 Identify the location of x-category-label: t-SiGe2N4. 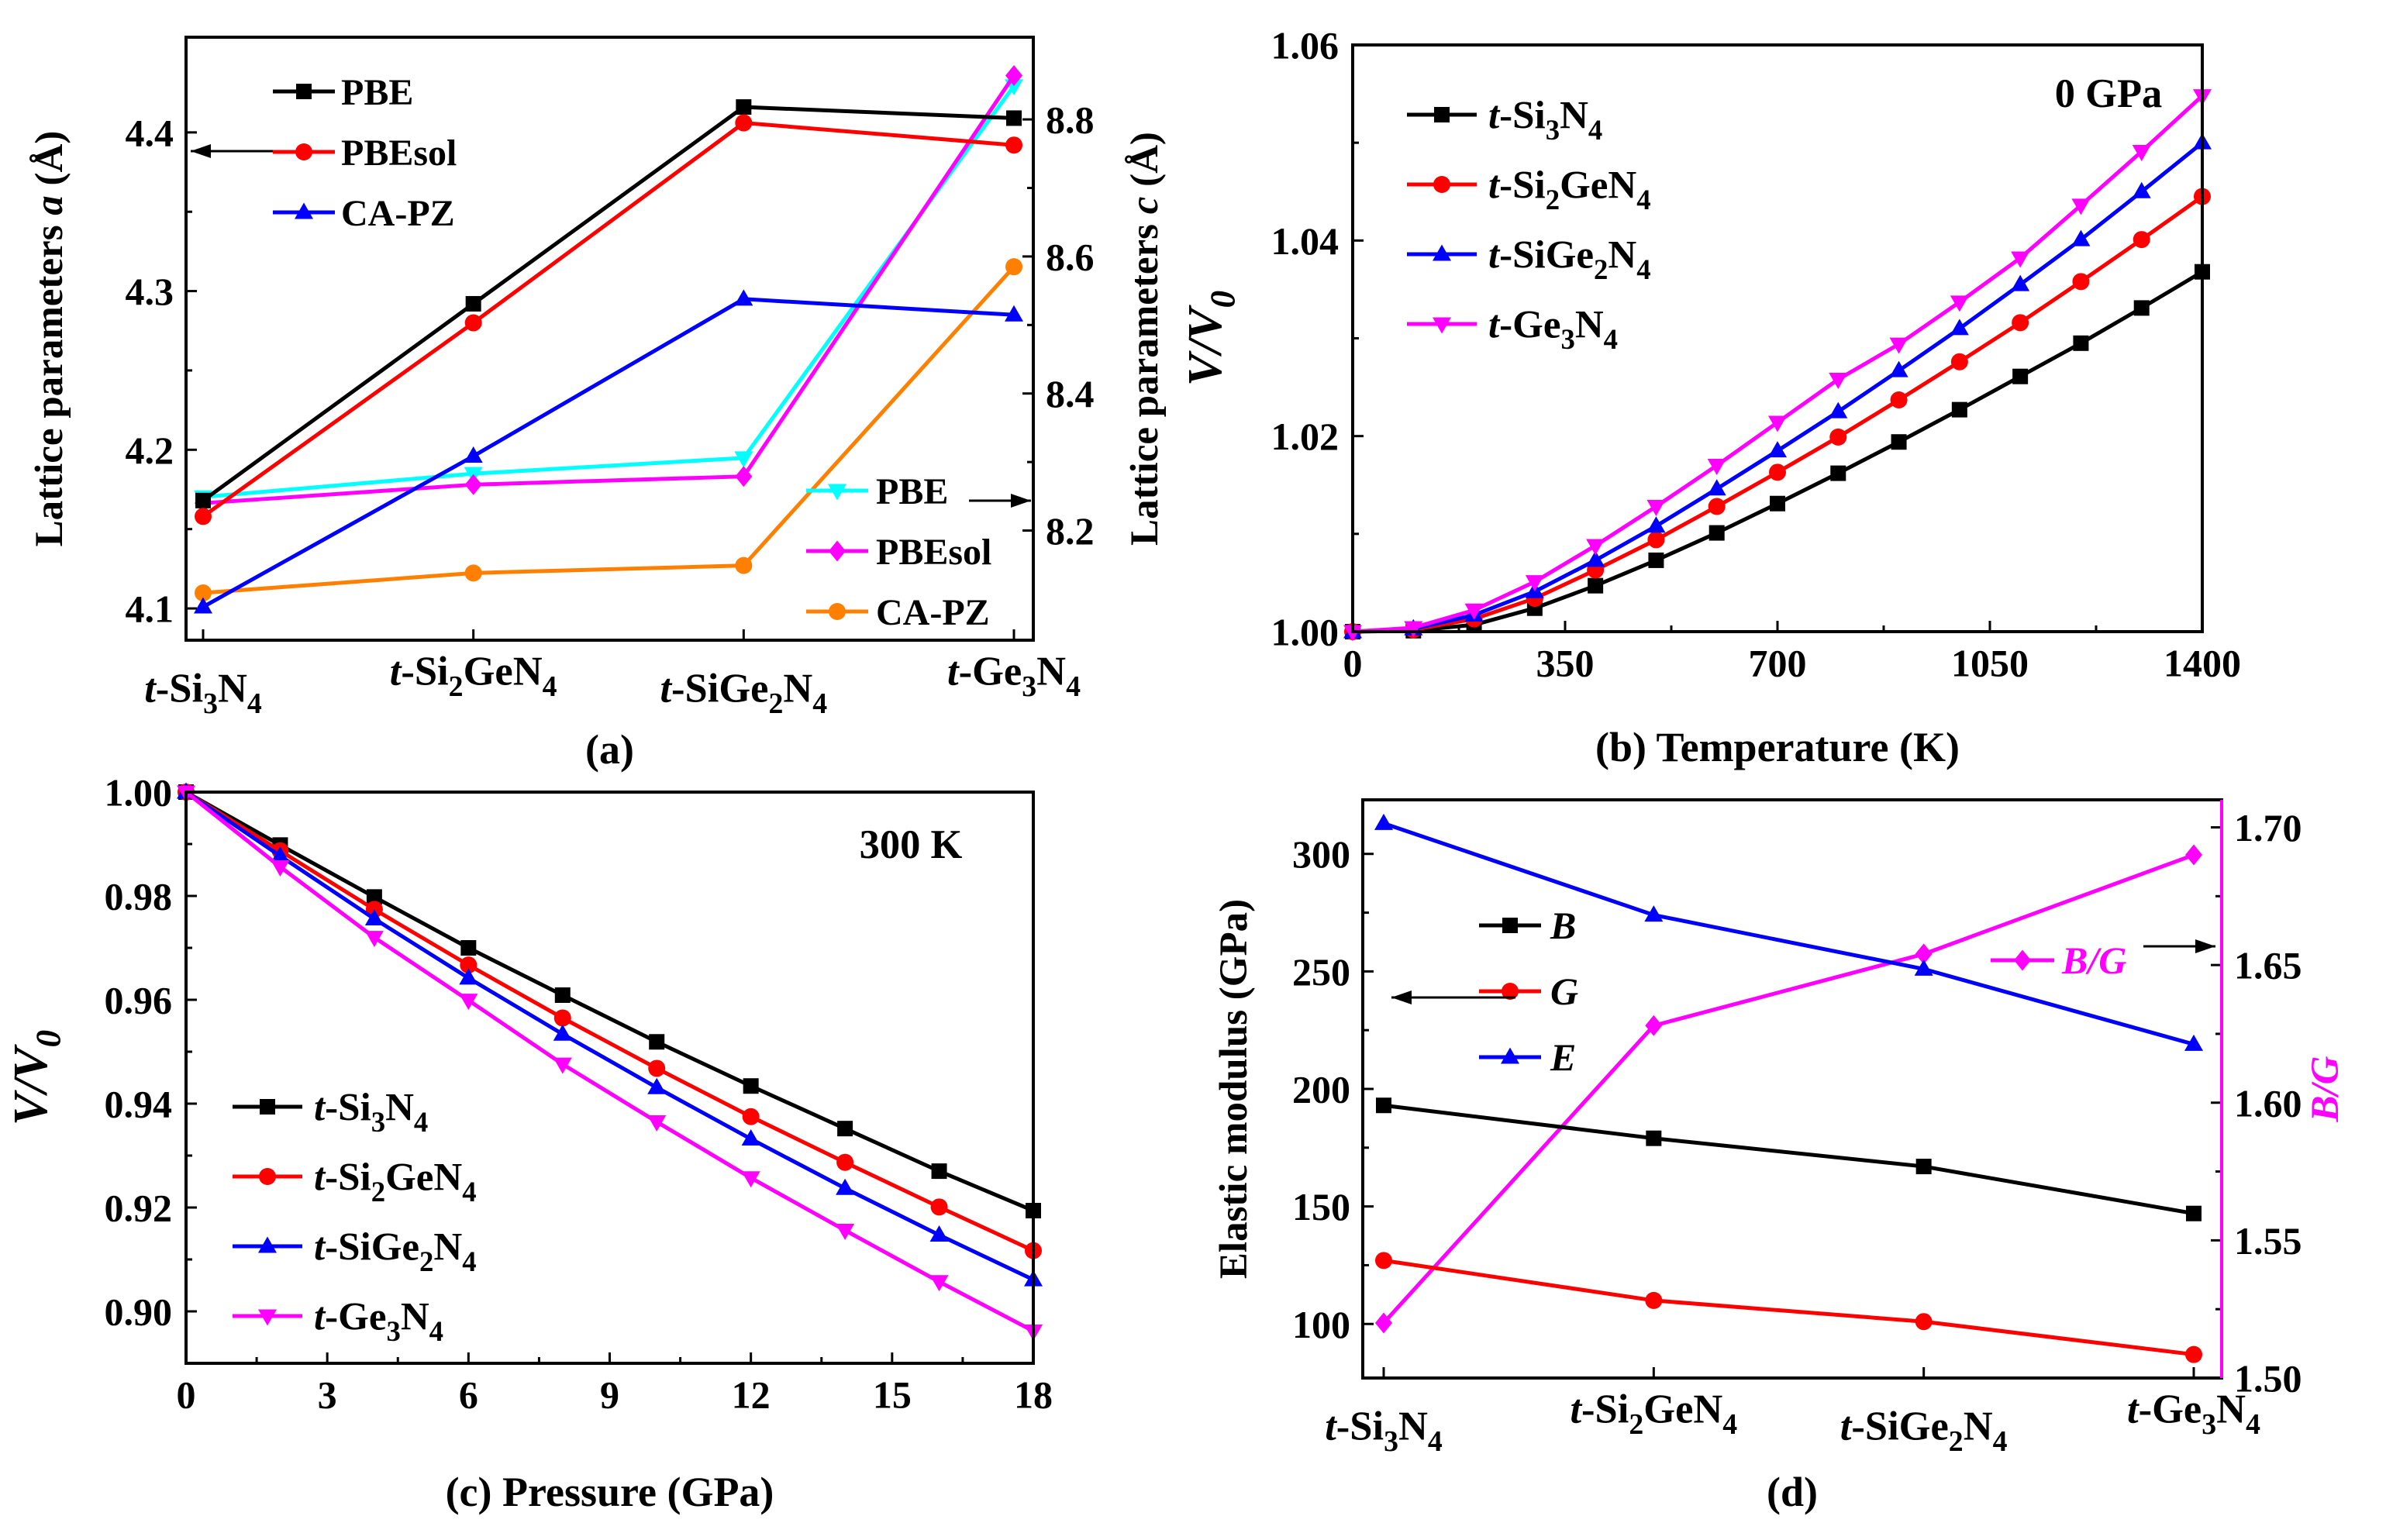
(1924, 1431).